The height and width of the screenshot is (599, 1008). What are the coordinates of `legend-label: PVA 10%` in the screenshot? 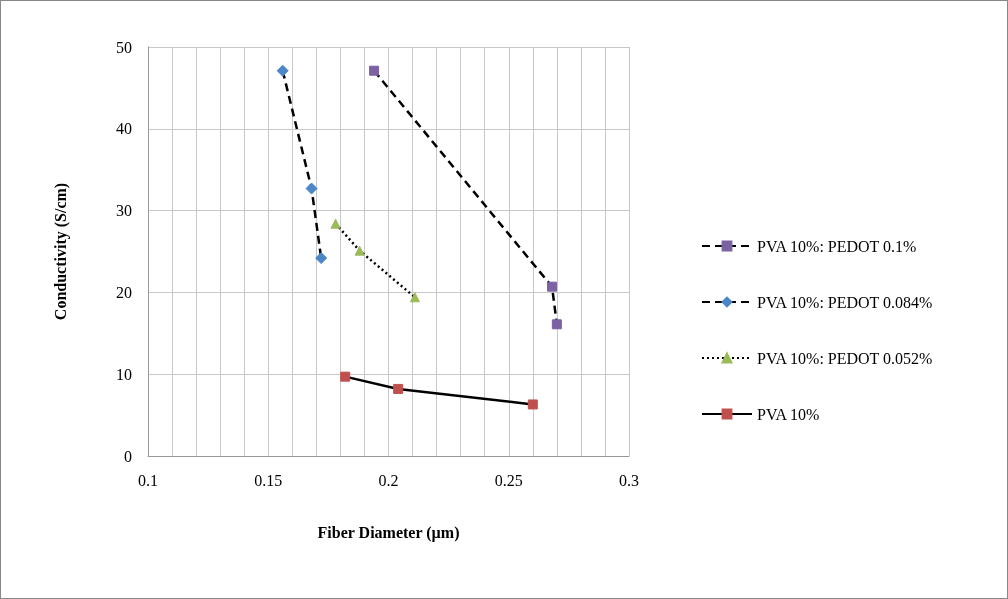 It's located at (788, 414).